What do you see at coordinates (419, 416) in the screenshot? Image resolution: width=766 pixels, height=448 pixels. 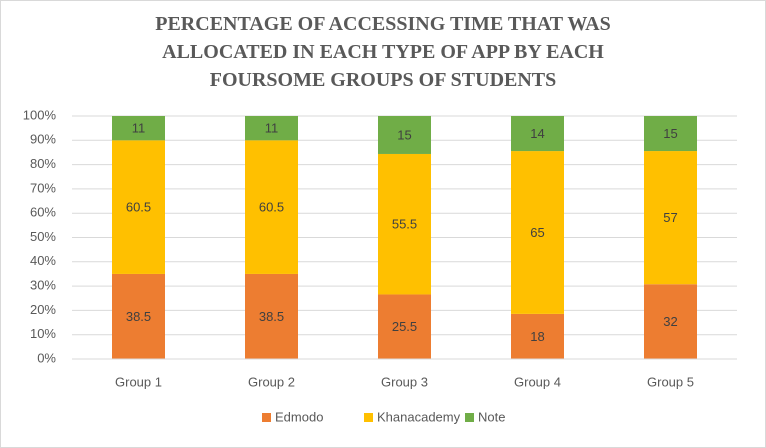 I see `legend-label: Khanacademy` at bounding box center [419, 416].